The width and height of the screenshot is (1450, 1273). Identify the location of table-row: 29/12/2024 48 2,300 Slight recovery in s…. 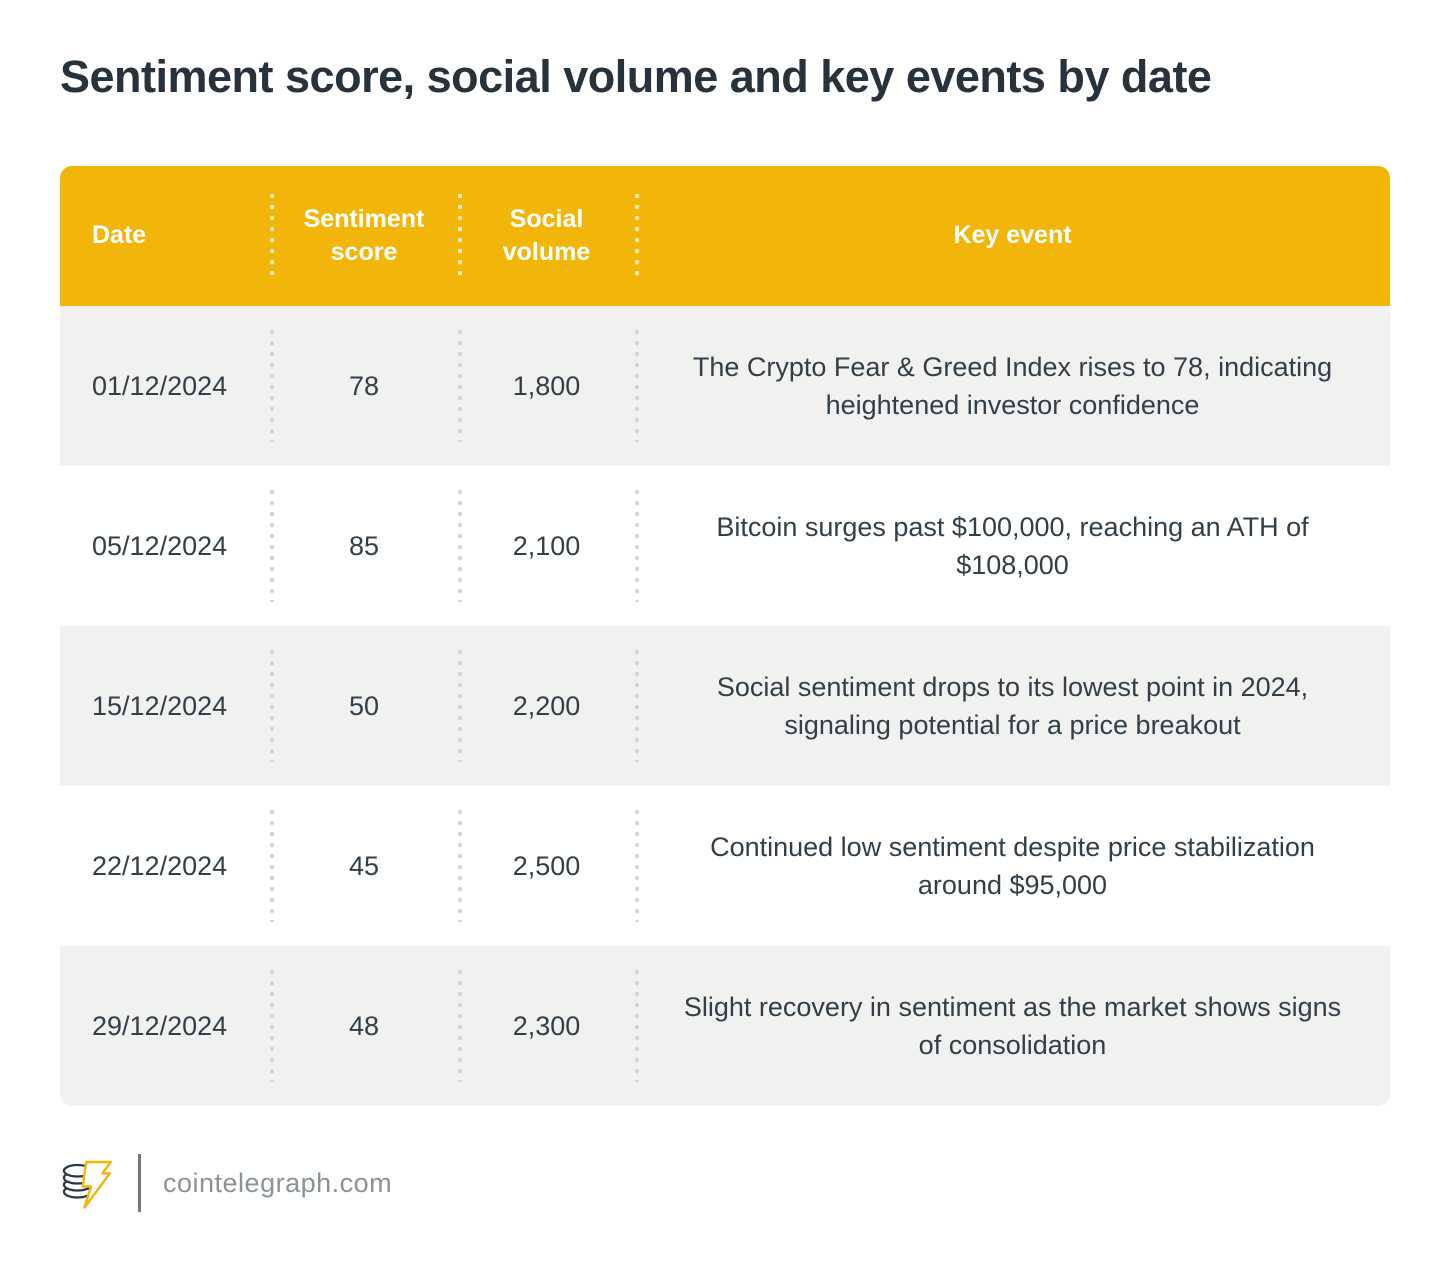
(725, 1025).